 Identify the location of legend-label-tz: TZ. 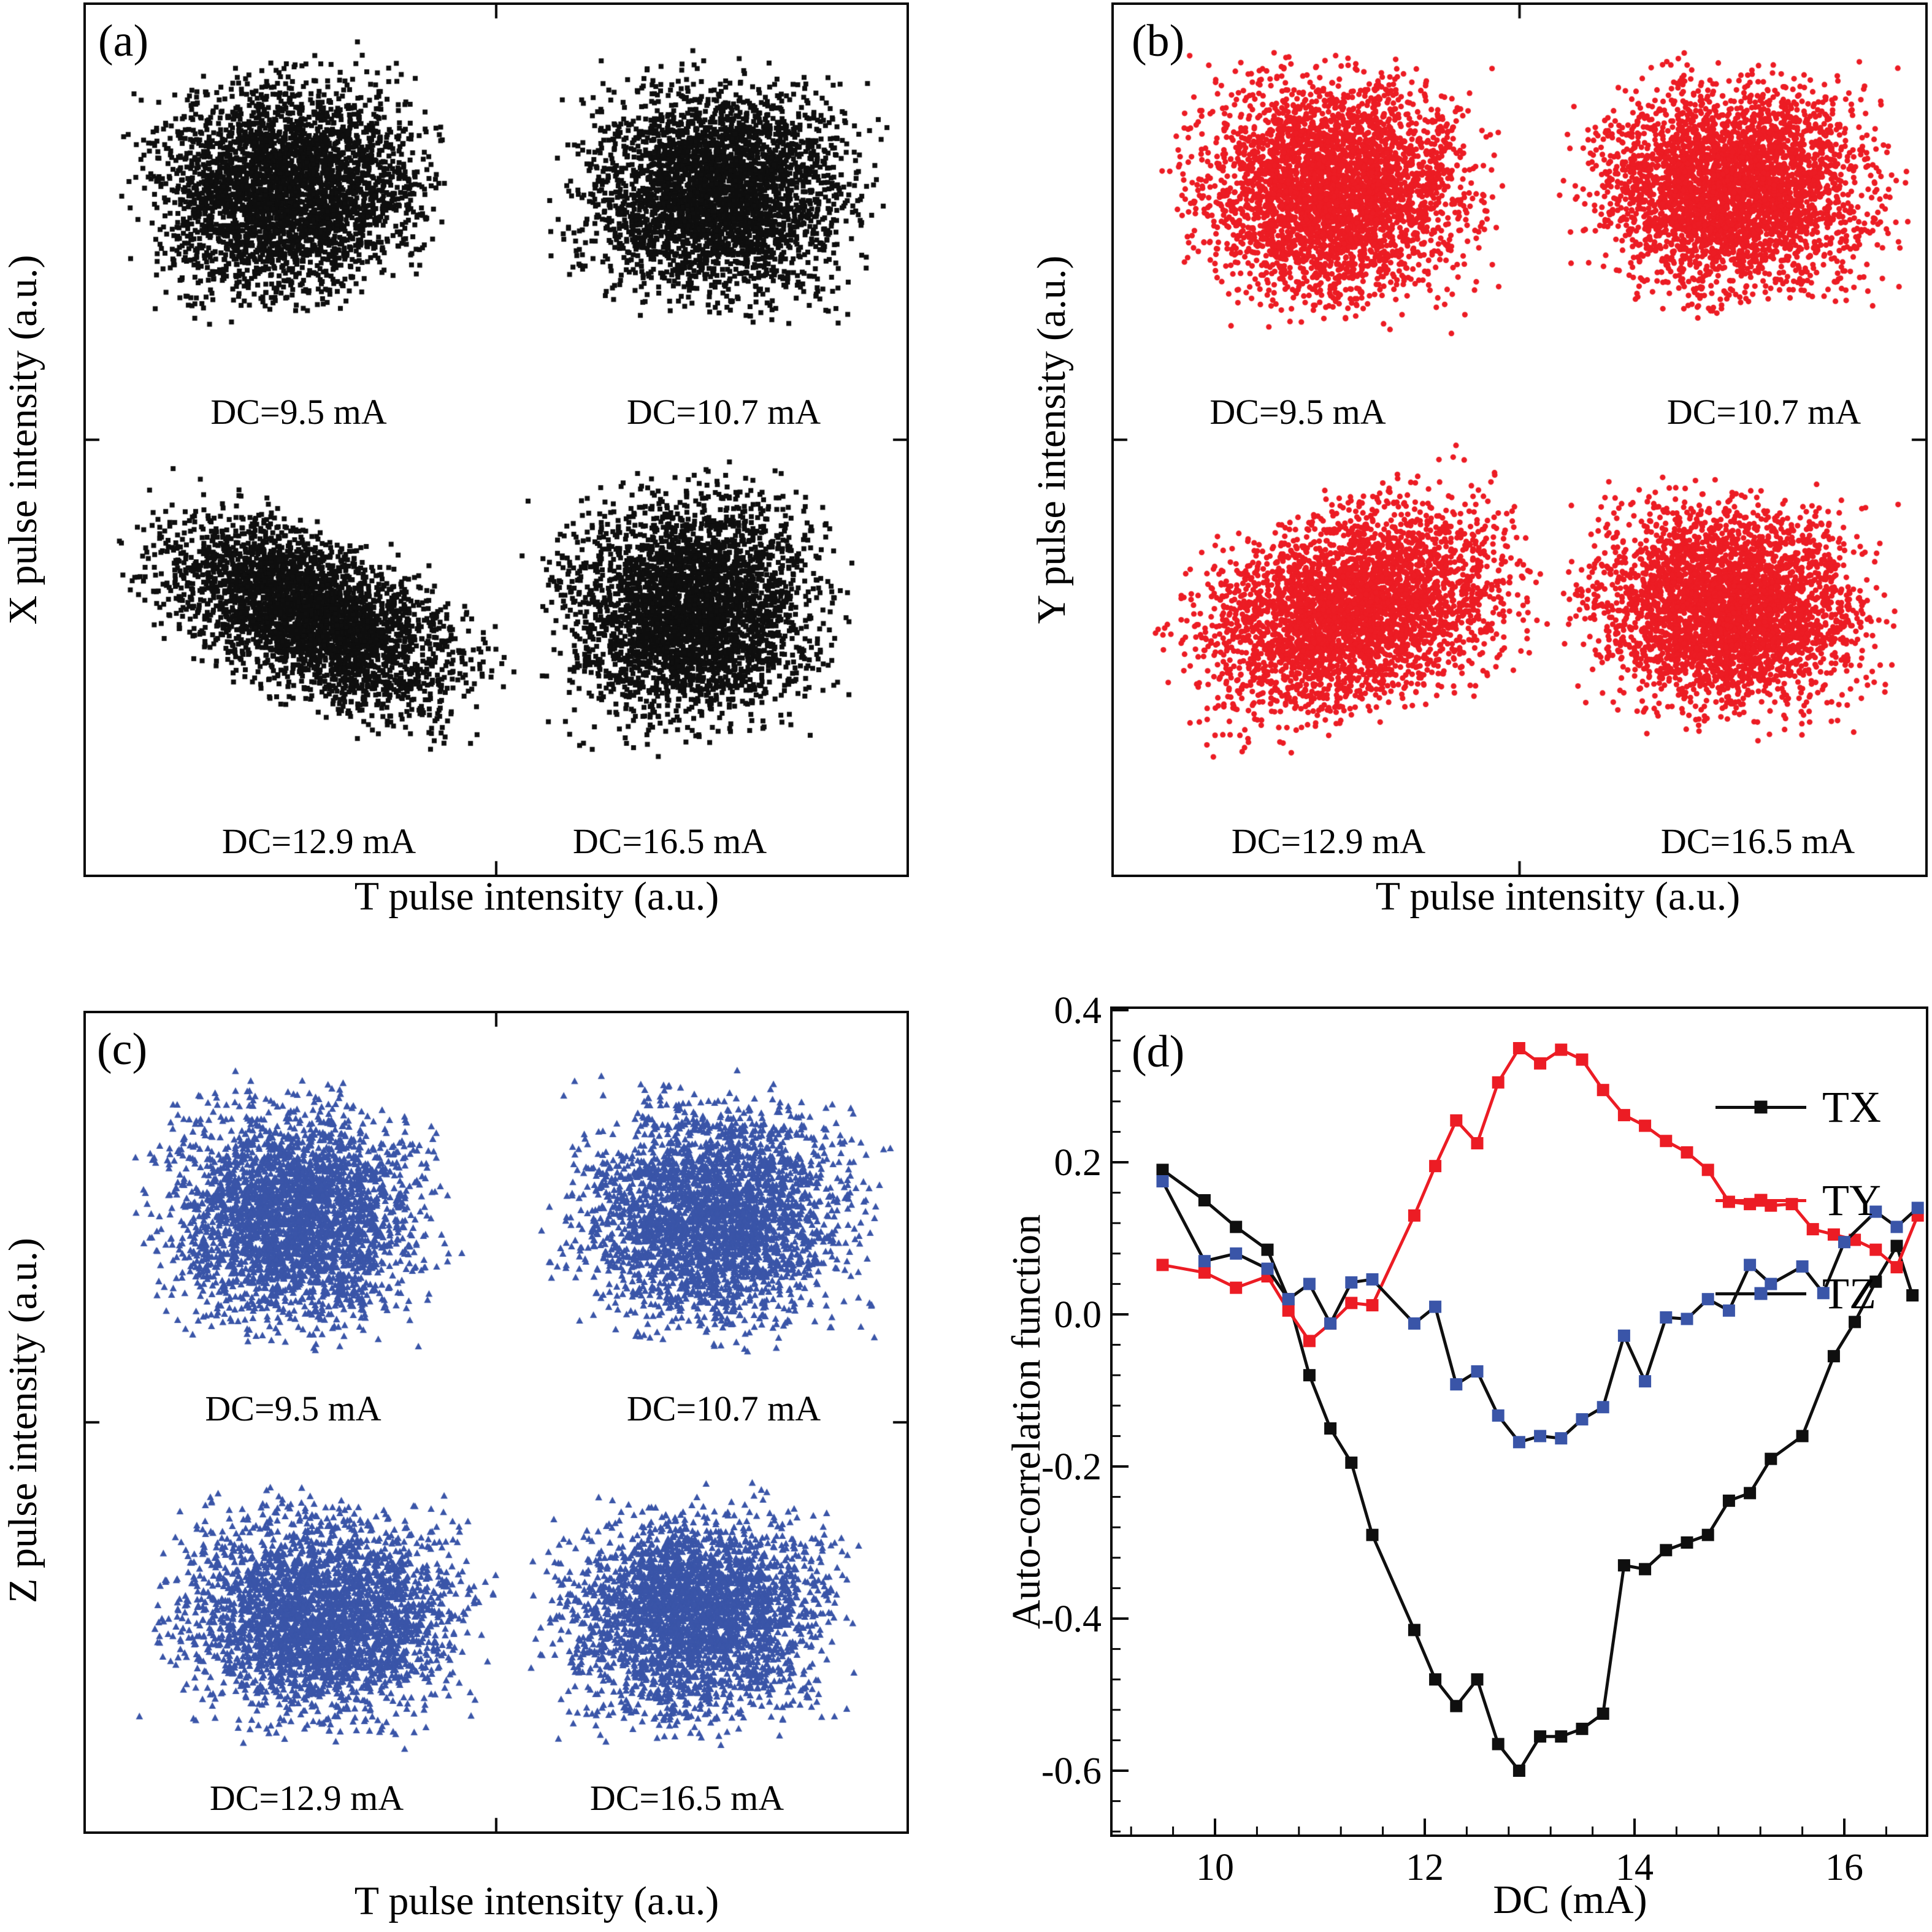
(1849, 1293).